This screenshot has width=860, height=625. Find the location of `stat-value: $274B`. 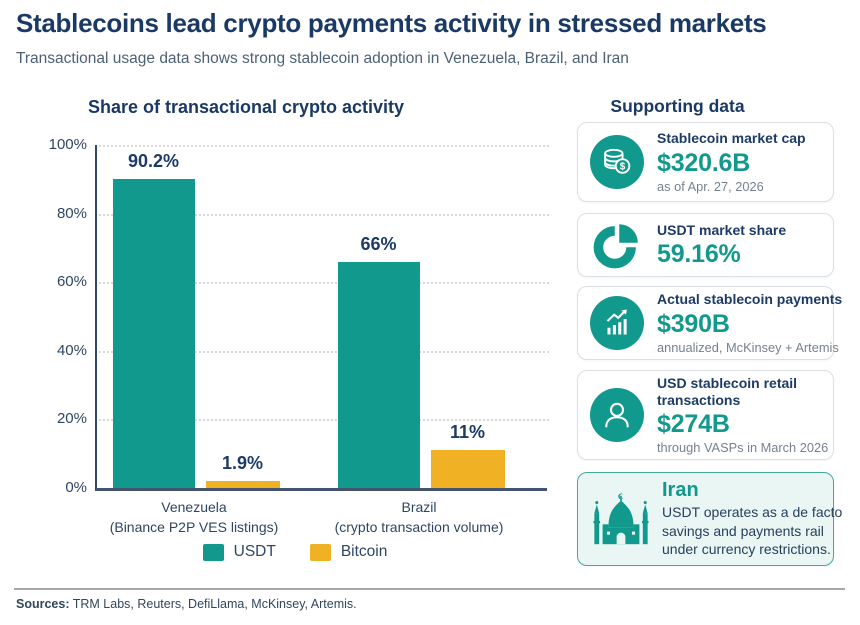

stat-value: $274B is located at coordinates (693, 423).